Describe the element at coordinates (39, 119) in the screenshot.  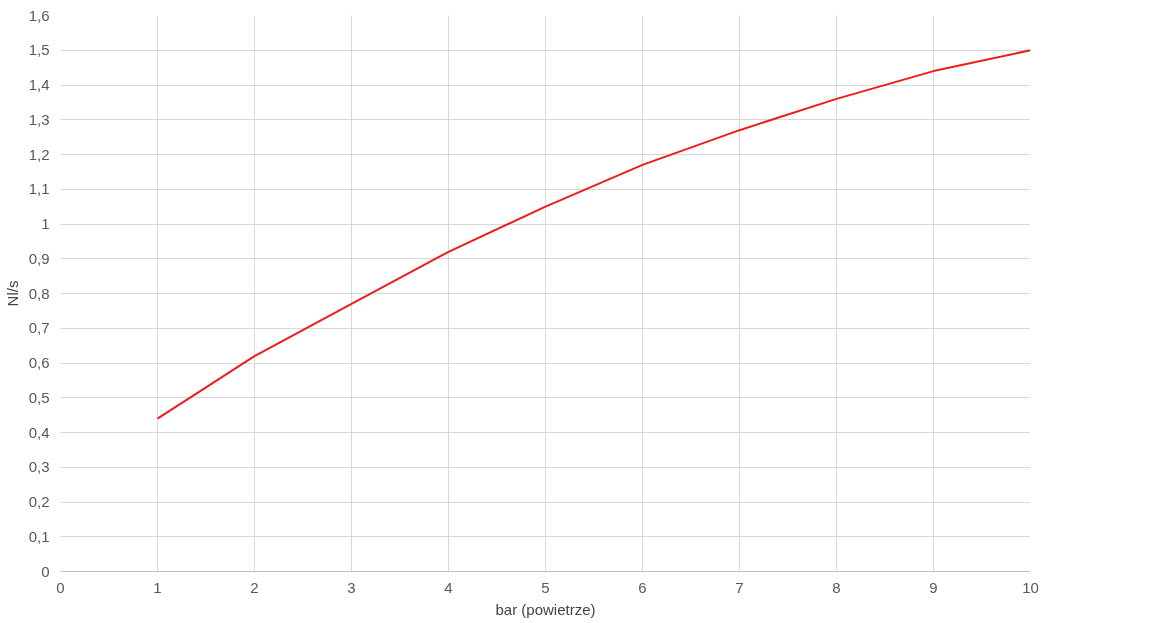
I see `y-tick-label: 1,3` at that location.